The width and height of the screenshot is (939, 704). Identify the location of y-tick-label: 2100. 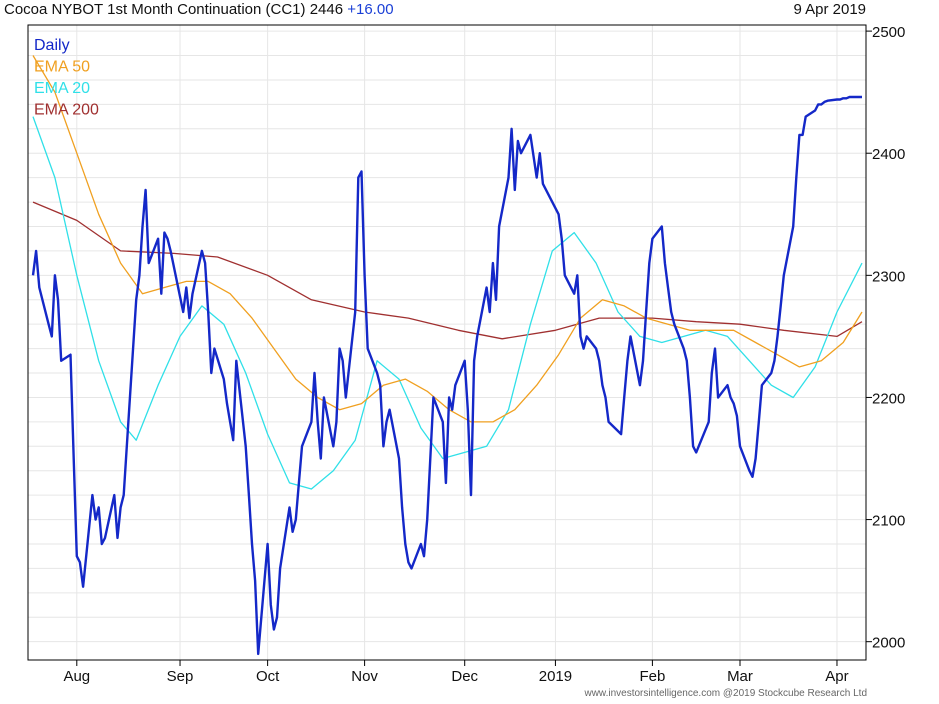
(888, 521).